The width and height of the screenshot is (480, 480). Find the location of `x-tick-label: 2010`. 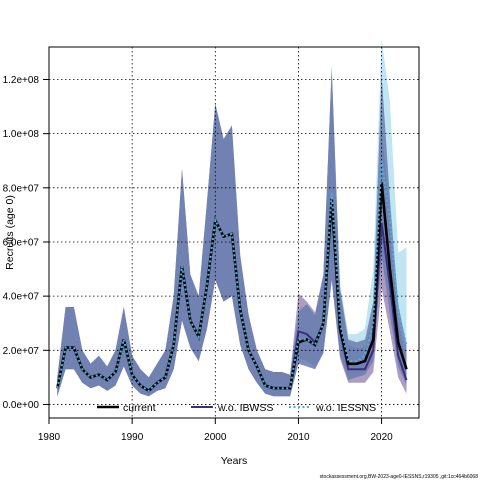

x-tick-label: 2010 is located at coordinates (298, 437).